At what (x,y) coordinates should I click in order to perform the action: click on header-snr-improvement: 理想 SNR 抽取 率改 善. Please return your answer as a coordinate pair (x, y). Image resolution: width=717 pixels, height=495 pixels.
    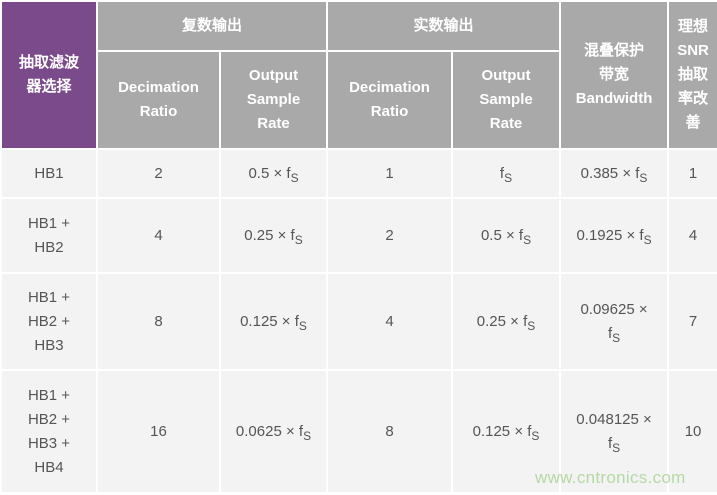
    Looking at the image, I should click on (693, 75).